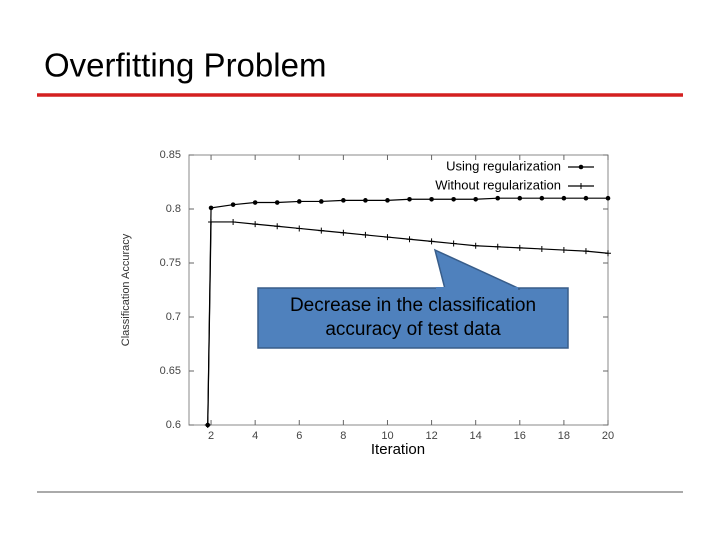 This screenshot has width=720, height=540. I want to click on callout-pointer, so click(477, 269).